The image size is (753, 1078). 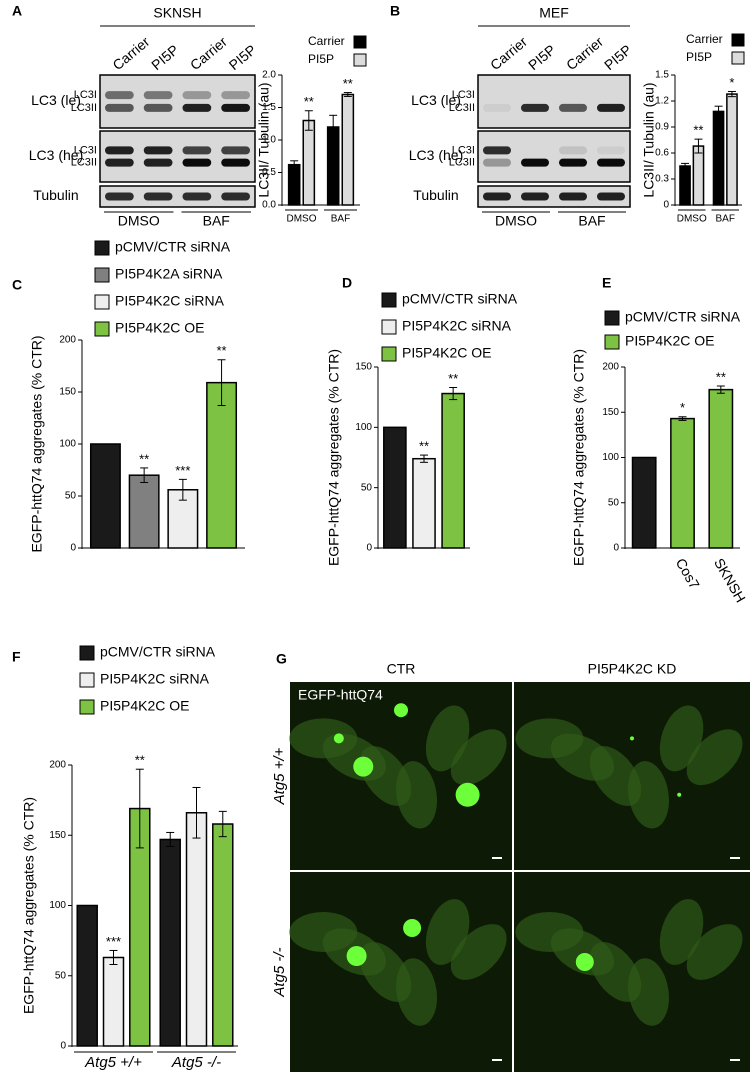 I want to click on group-label: DMSO, so click(x=516, y=221).